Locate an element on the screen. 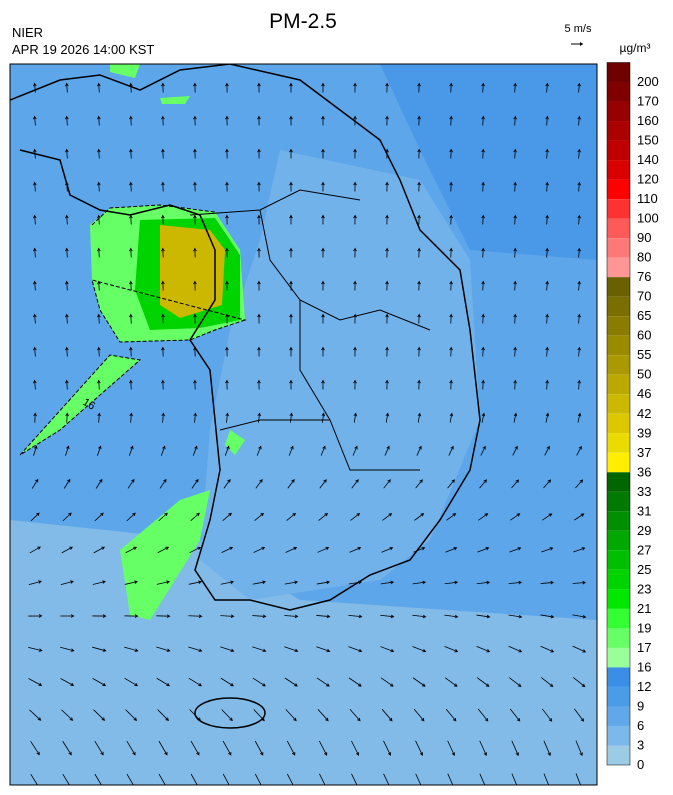 The width and height of the screenshot is (673, 795). colorbar-label: 27 is located at coordinates (644, 549).